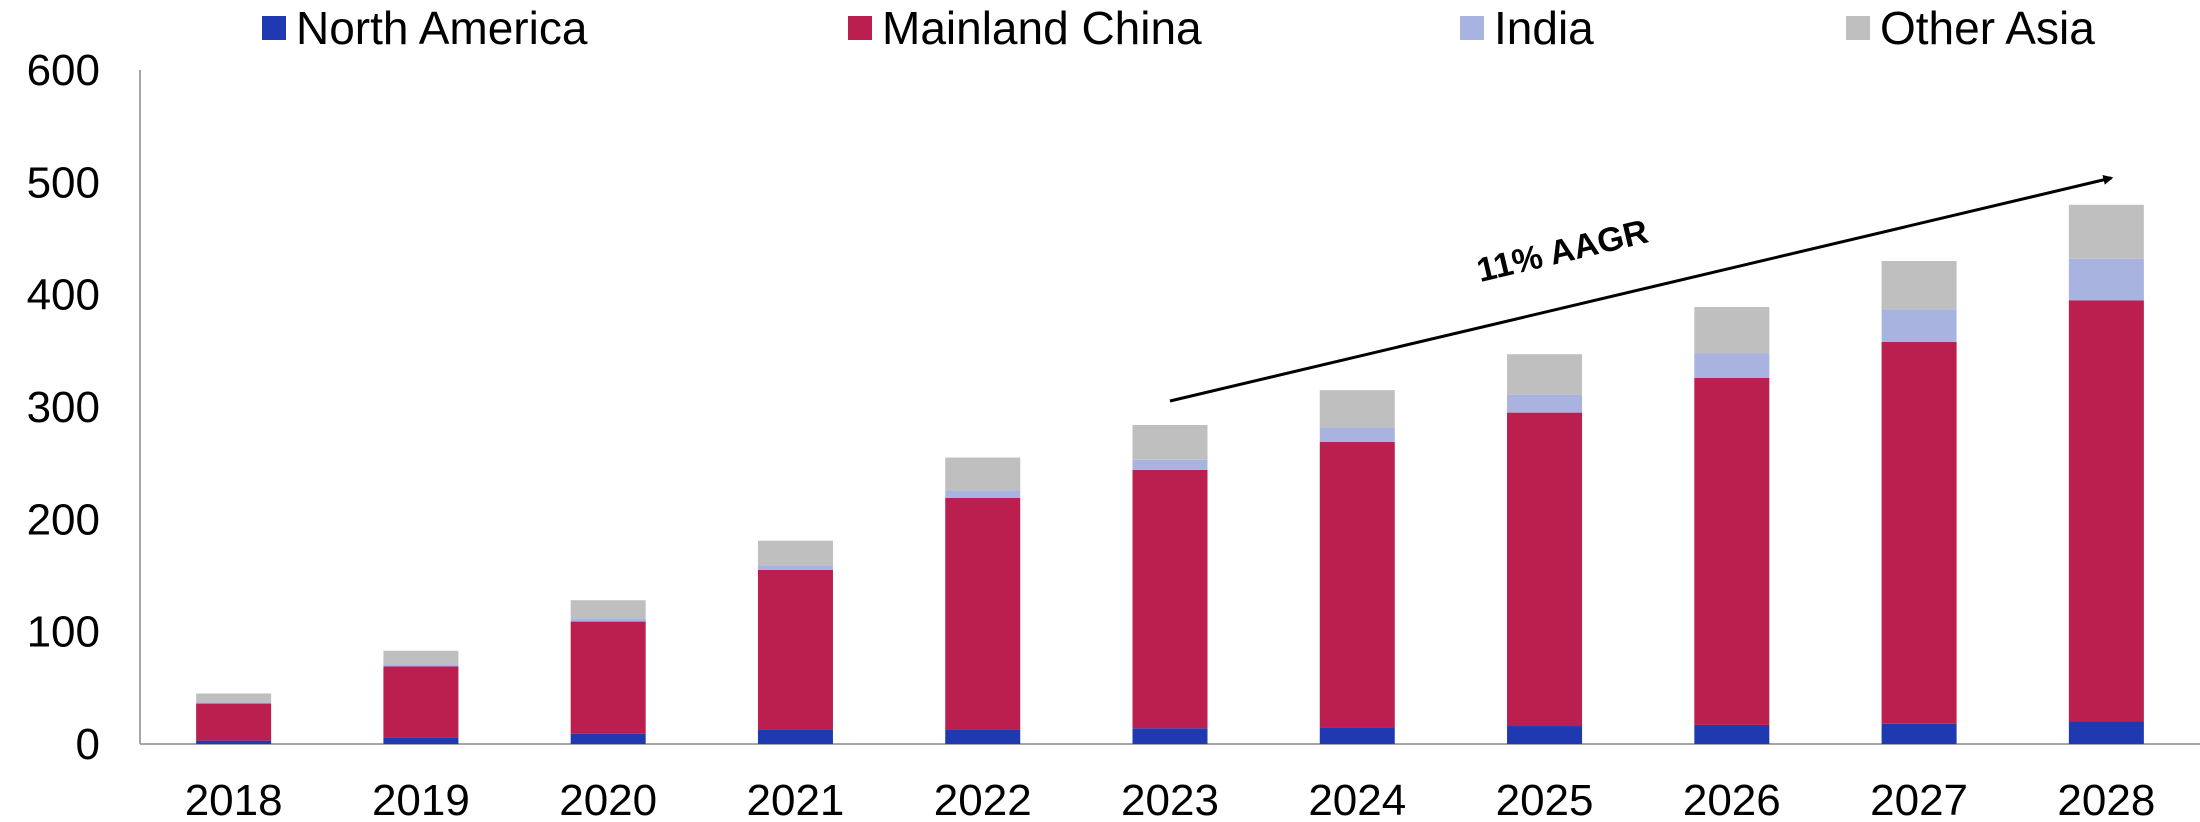 The width and height of the screenshot is (2200, 822). Describe the element at coordinates (1170, 799) in the screenshot. I see `x-tick-label: 2023` at that location.